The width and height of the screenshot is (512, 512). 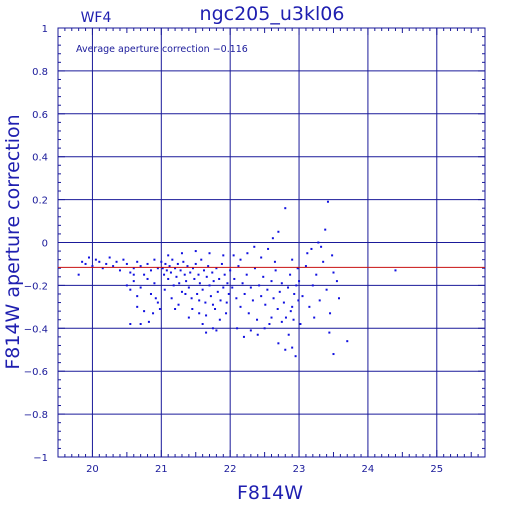 I want to click on y-tick-label: −0.2, so click(x=36, y=286).